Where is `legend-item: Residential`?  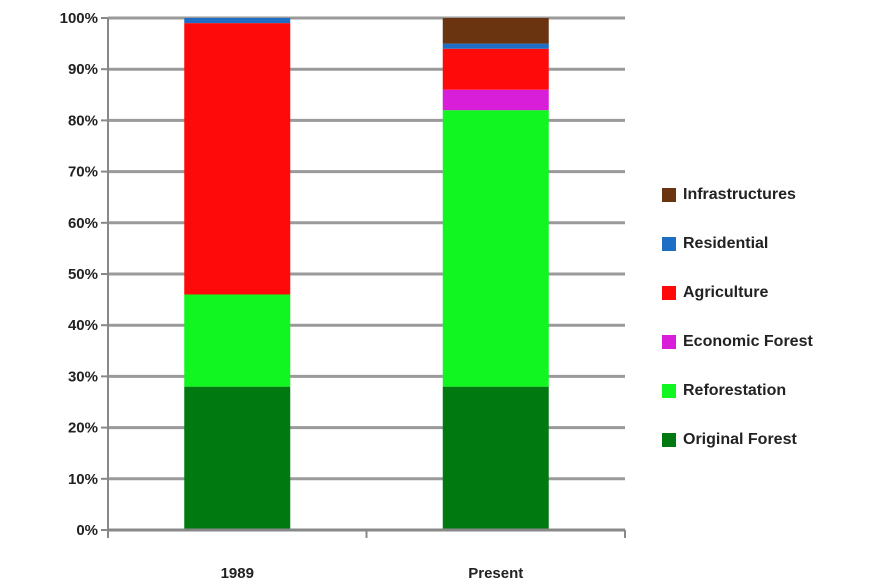 legend-item: Residential is located at coordinates (767, 243).